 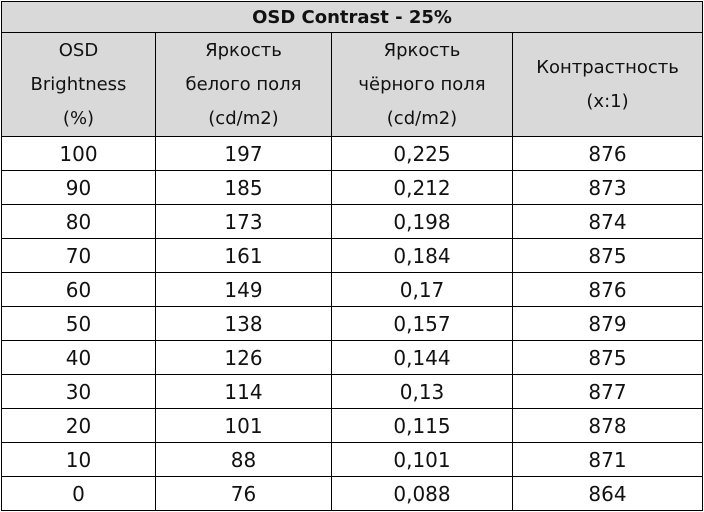 I want to click on cell-white-brightness: 173, so click(x=243, y=221).